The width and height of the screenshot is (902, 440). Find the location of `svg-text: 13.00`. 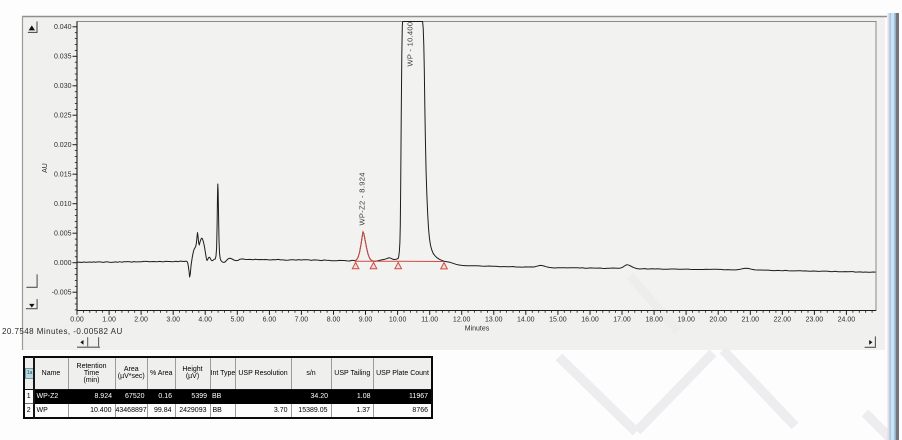

svg-text: 13.00 is located at coordinates (494, 320).